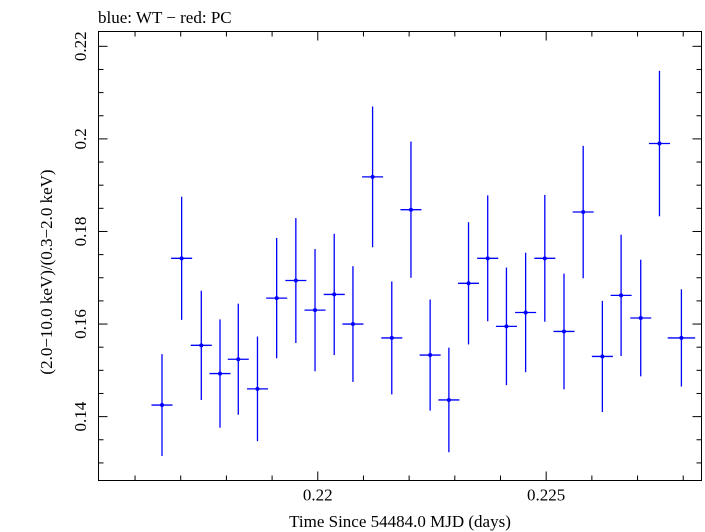 The image size is (705, 532). Describe the element at coordinates (80, 324) in the screenshot. I see `y-tick-label: 0.16` at that location.